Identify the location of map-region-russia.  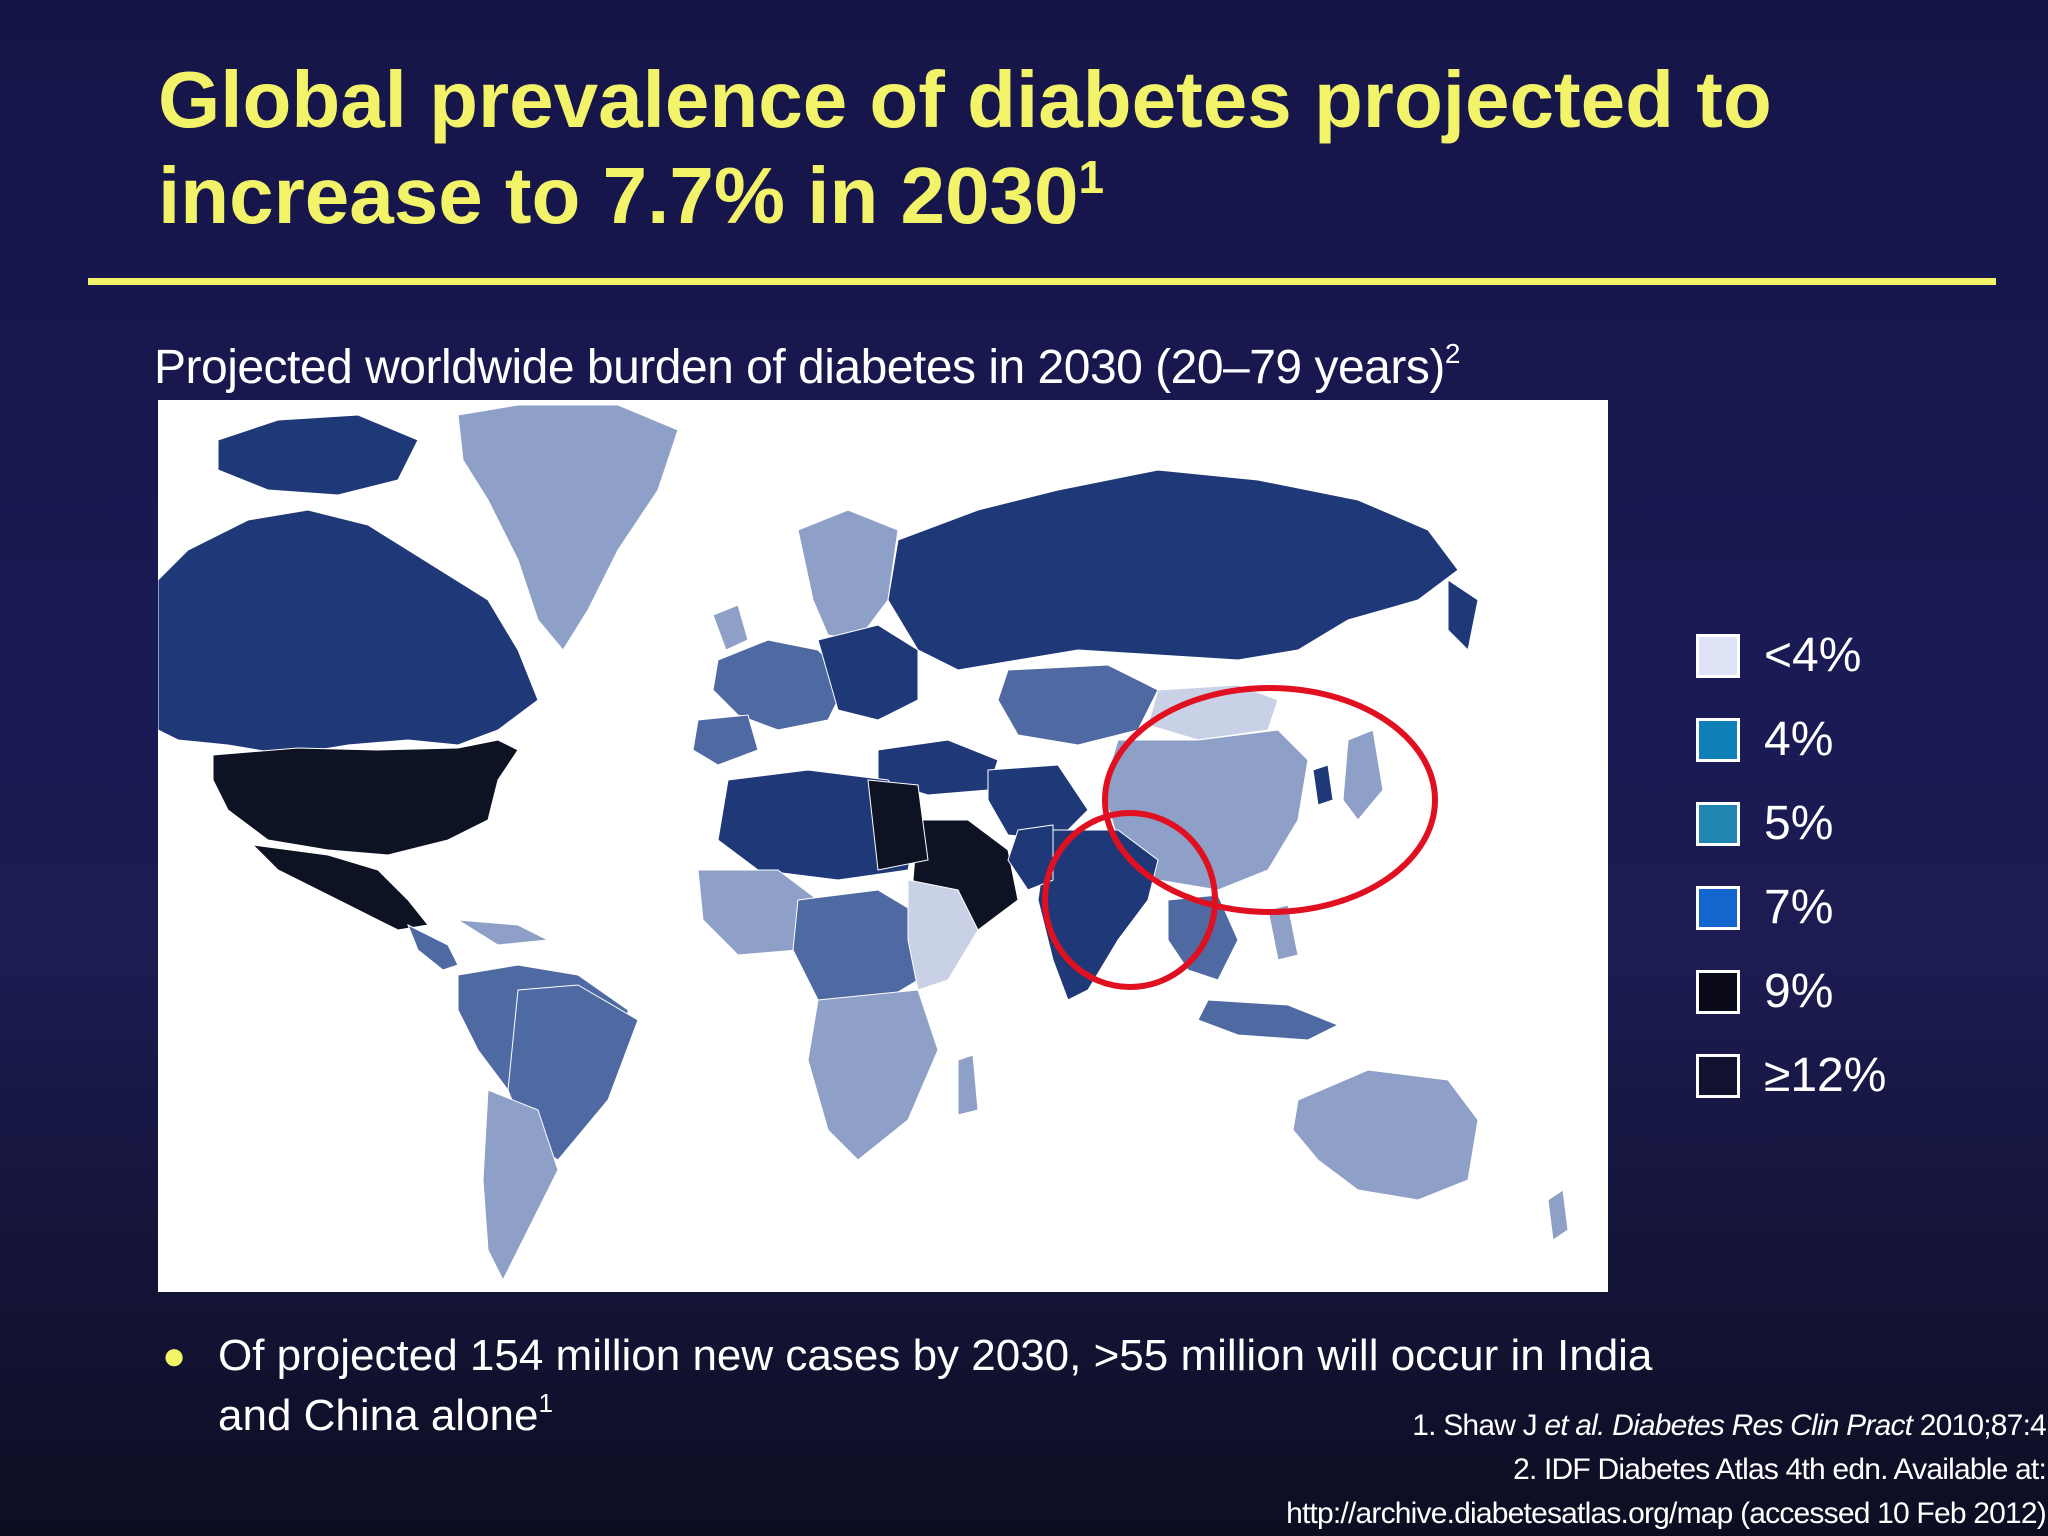
(1173, 570).